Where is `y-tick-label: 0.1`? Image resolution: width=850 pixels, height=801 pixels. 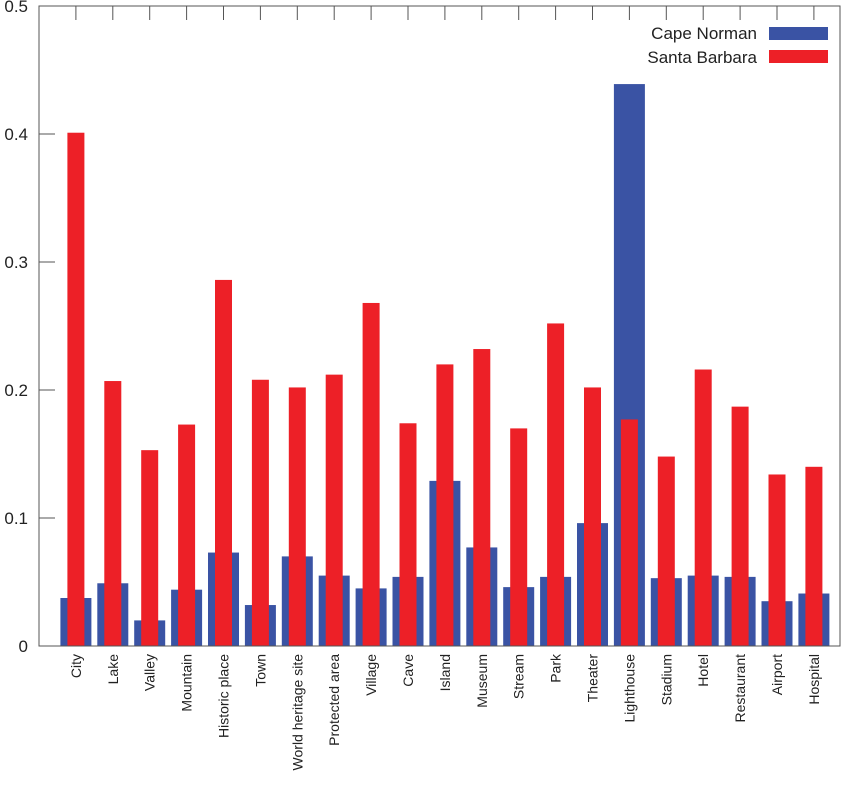
y-tick-label: 0.1 is located at coordinates (16, 518).